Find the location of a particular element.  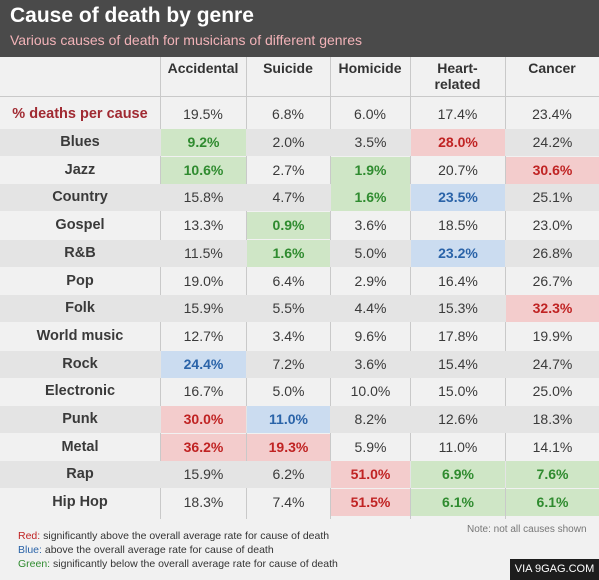

genre-label: Hip Hop is located at coordinates (80, 502).